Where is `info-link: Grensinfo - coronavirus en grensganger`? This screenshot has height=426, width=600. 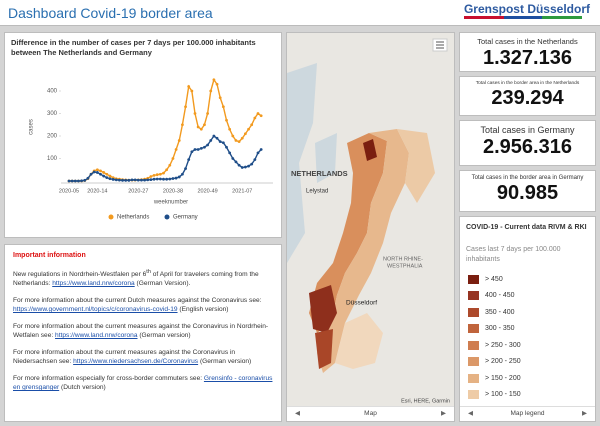 info-link: Grensinfo - coronavirus en grensganger is located at coordinates (143, 383).